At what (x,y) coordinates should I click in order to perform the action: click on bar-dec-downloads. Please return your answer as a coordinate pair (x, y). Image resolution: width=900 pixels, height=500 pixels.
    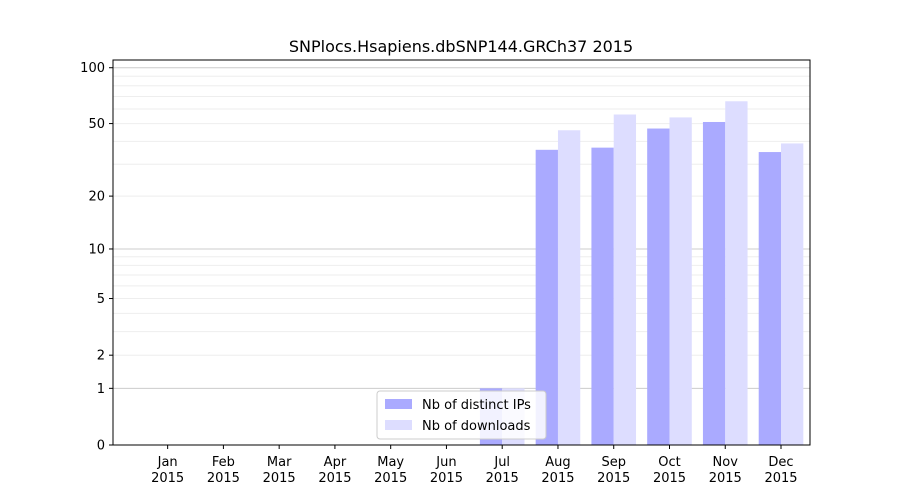
    Looking at the image, I should click on (792, 294).